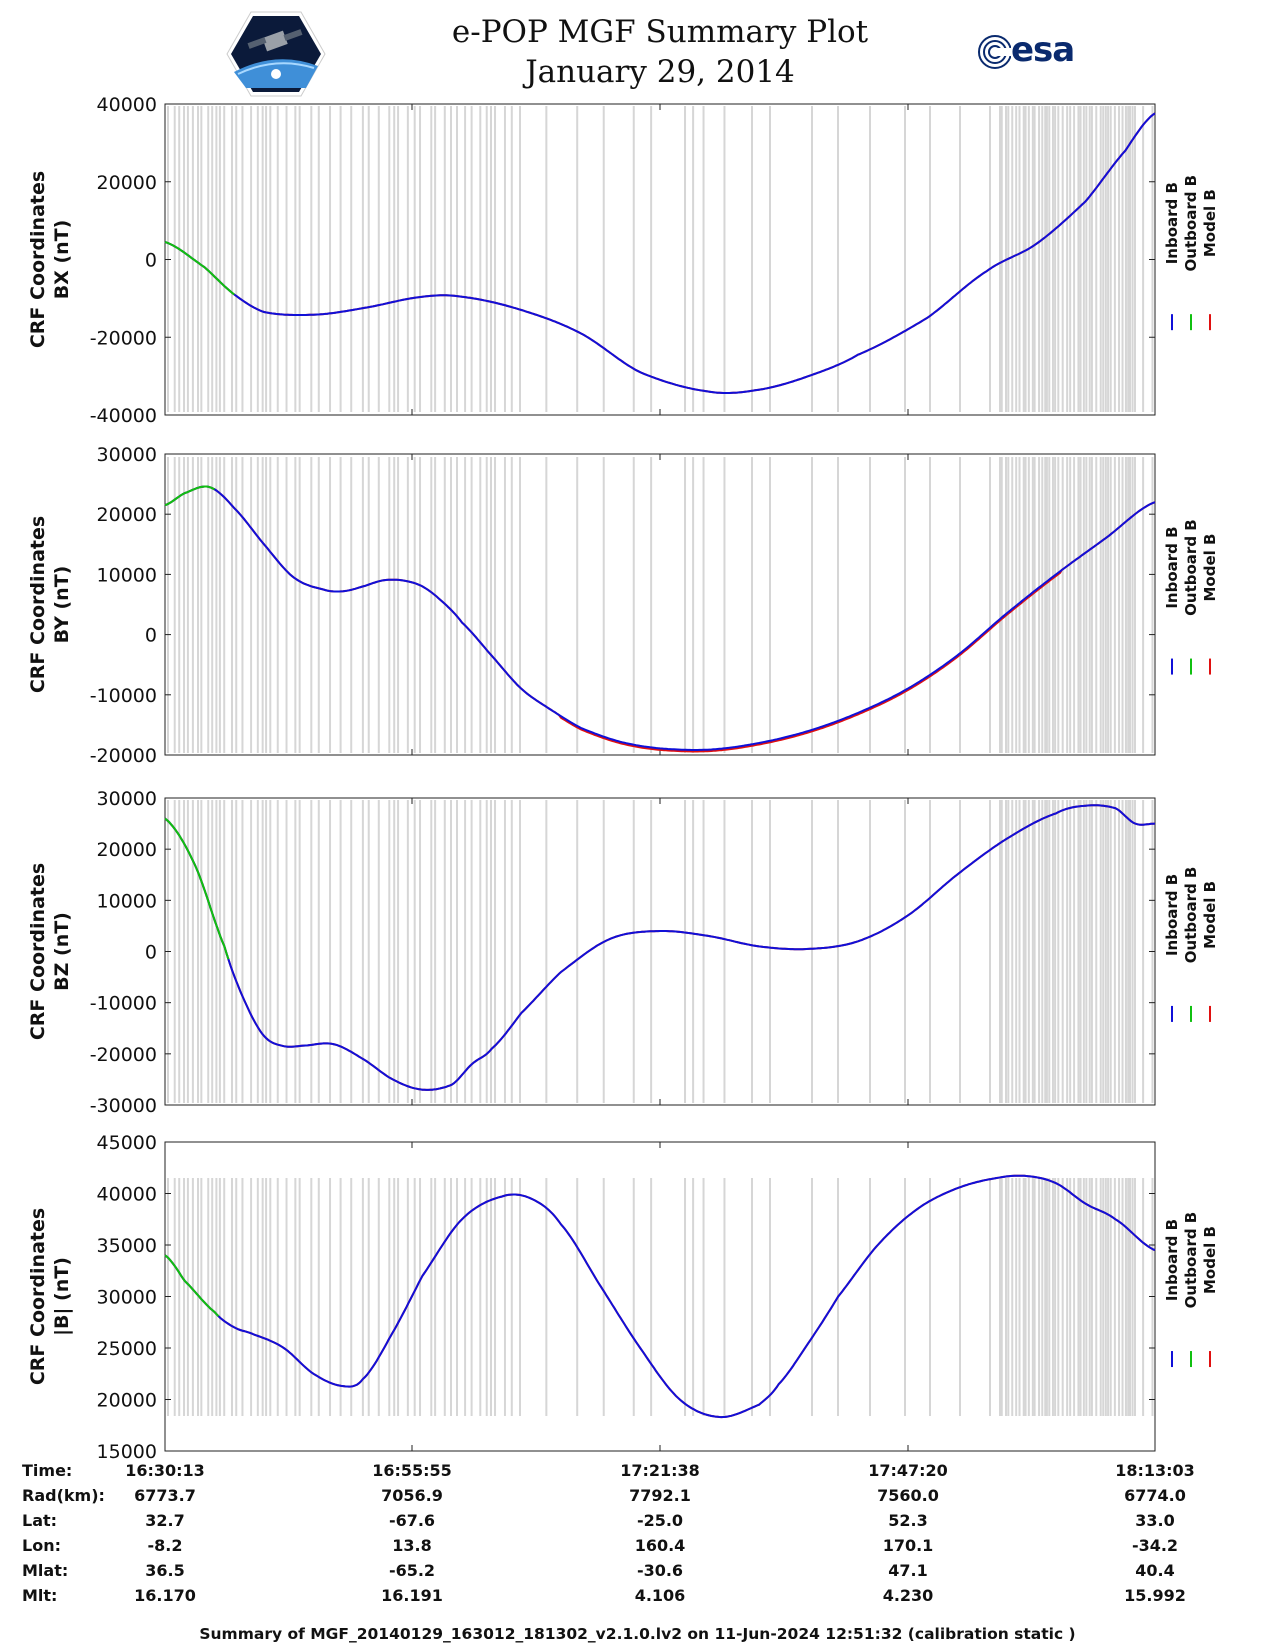 This screenshot has height=1650, width=1275. Describe the element at coordinates (1043, 50) in the screenshot. I see `esa-wordmark: esa` at that location.